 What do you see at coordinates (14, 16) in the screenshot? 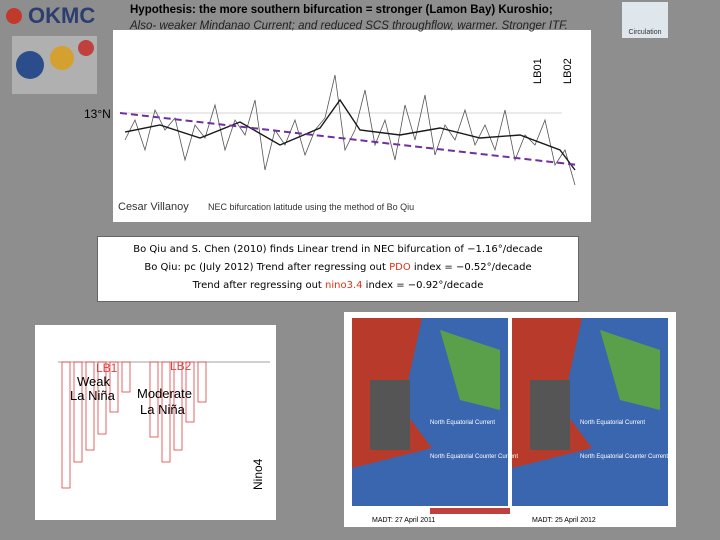
I see `logo-mark` at bounding box center [14, 16].